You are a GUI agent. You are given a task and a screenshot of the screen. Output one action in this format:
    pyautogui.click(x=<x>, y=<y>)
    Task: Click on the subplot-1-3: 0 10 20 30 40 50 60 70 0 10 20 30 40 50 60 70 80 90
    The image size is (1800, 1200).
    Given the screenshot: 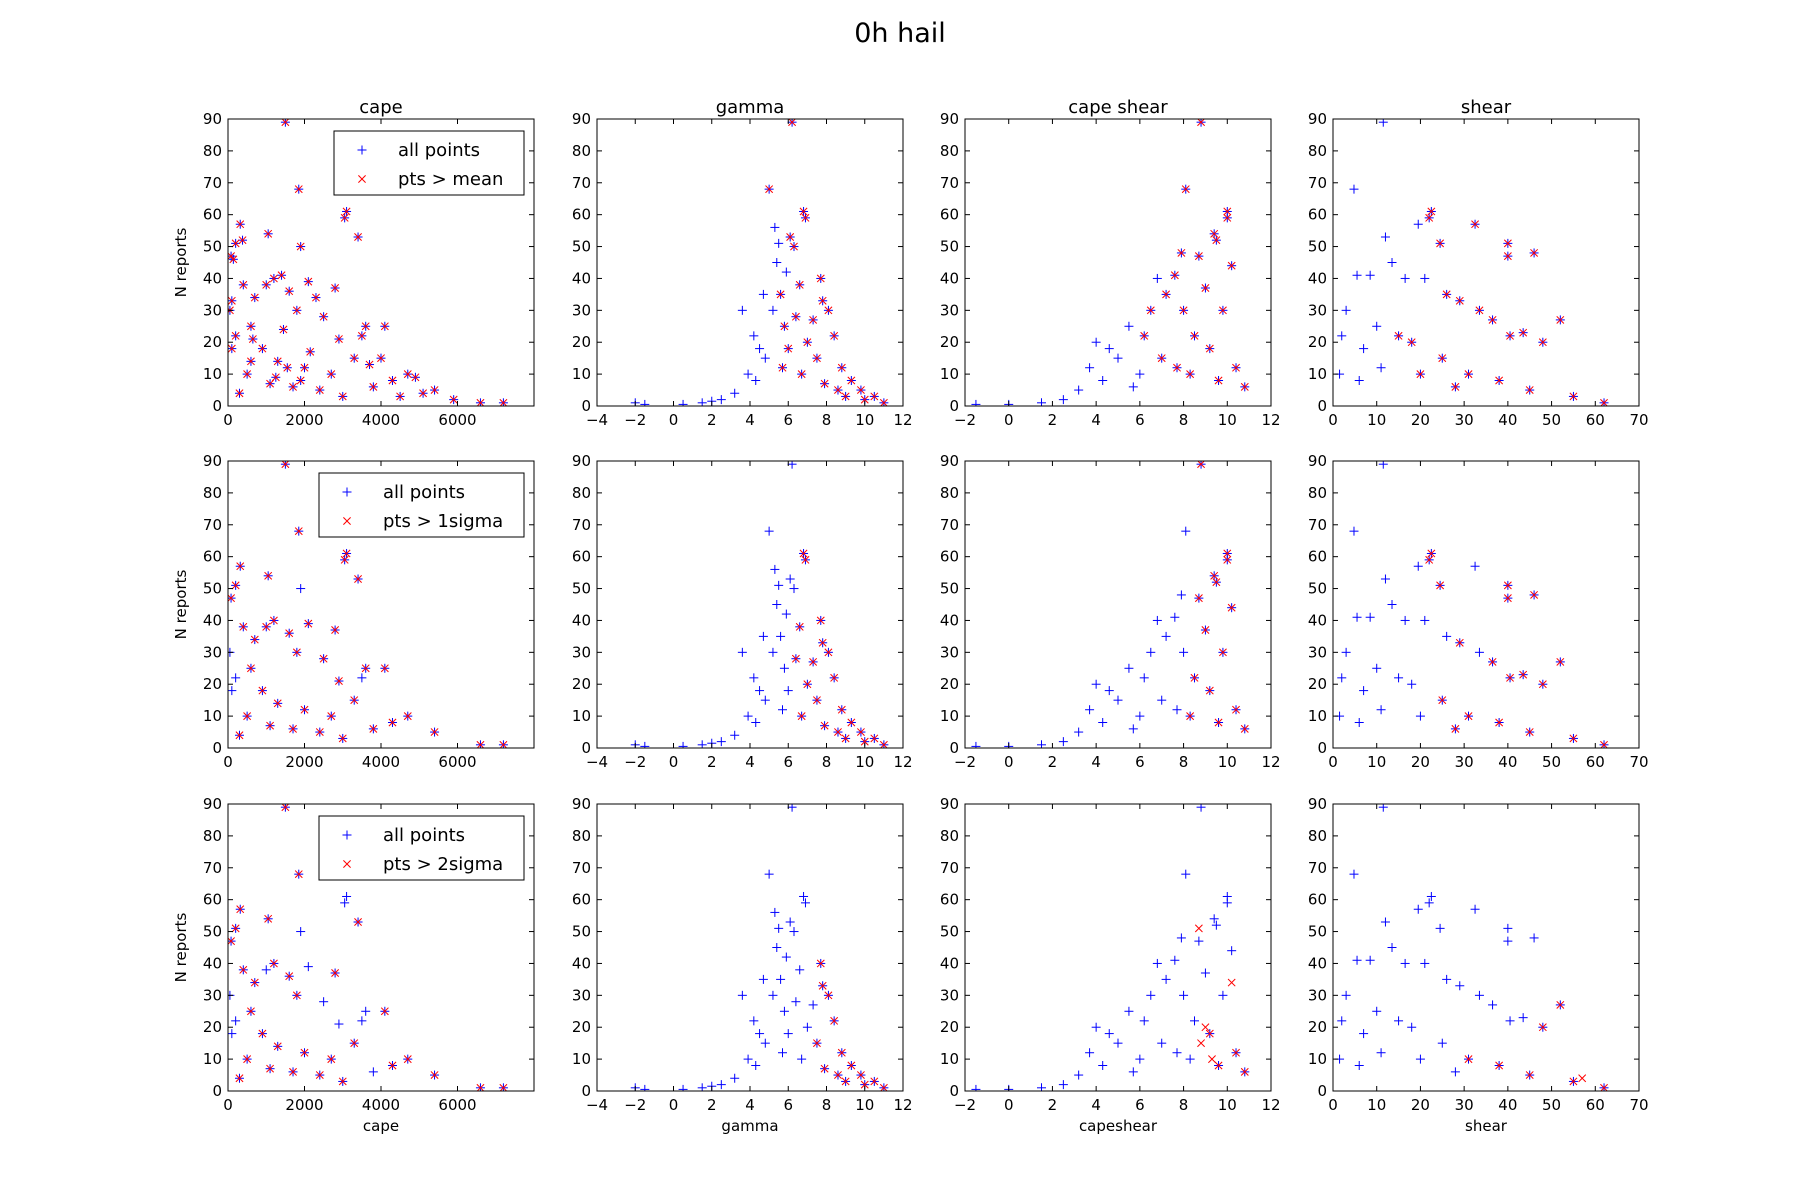 What is the action you would take?
    pyautogui.click(x=1478, y=611)
    